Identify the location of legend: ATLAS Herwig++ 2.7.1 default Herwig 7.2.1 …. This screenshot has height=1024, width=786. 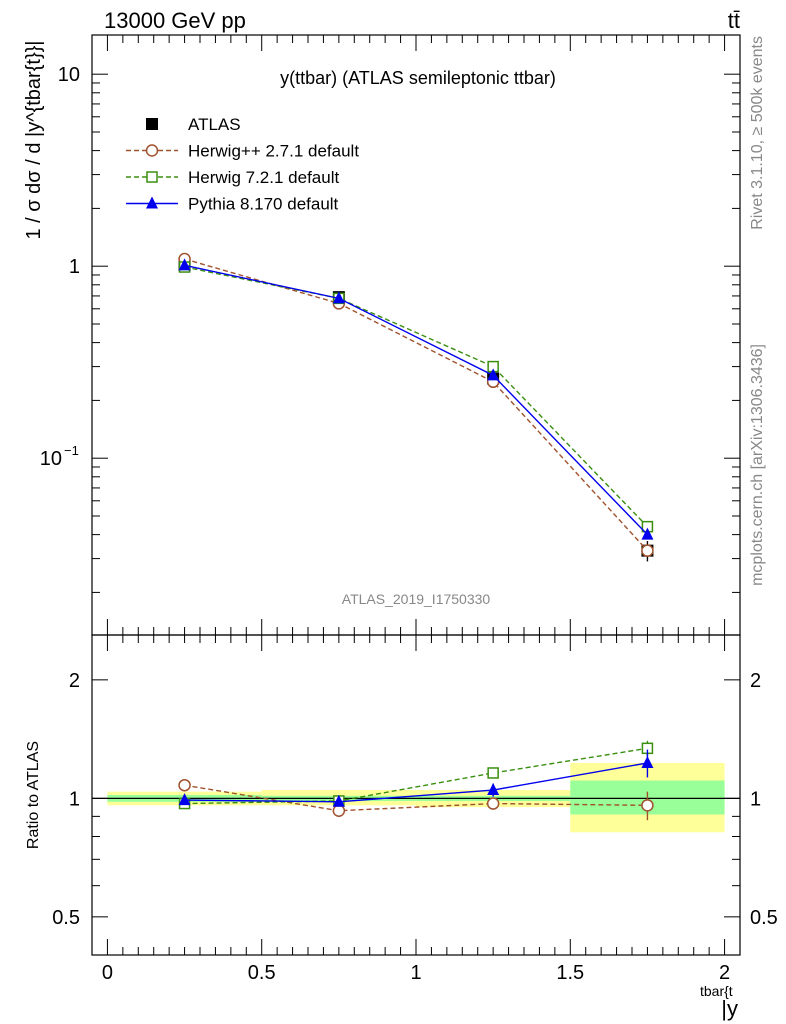
(242, 164).